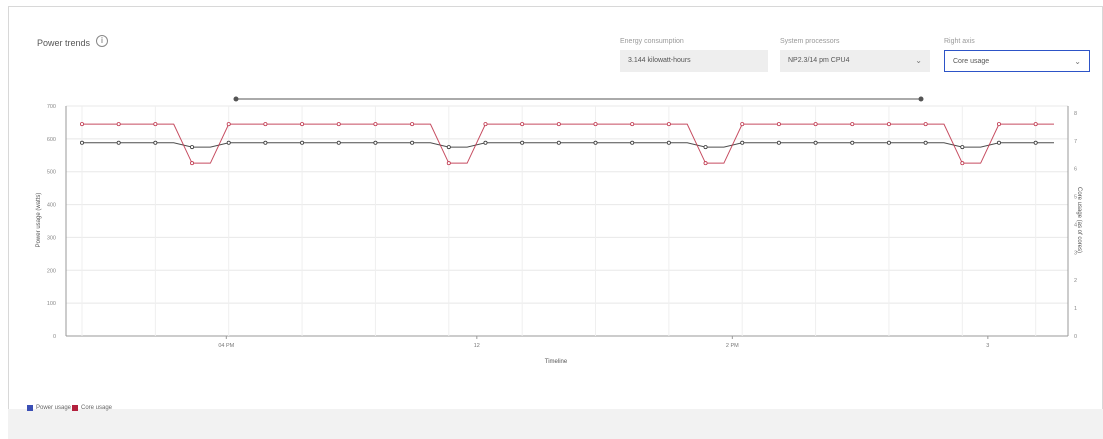 This screenshot has height=439, width=1103. What do you see at coordinates (971, 61) in the screenshot?
I see `right-axis-select-value: Core usage` at bounding box center [971, 61].